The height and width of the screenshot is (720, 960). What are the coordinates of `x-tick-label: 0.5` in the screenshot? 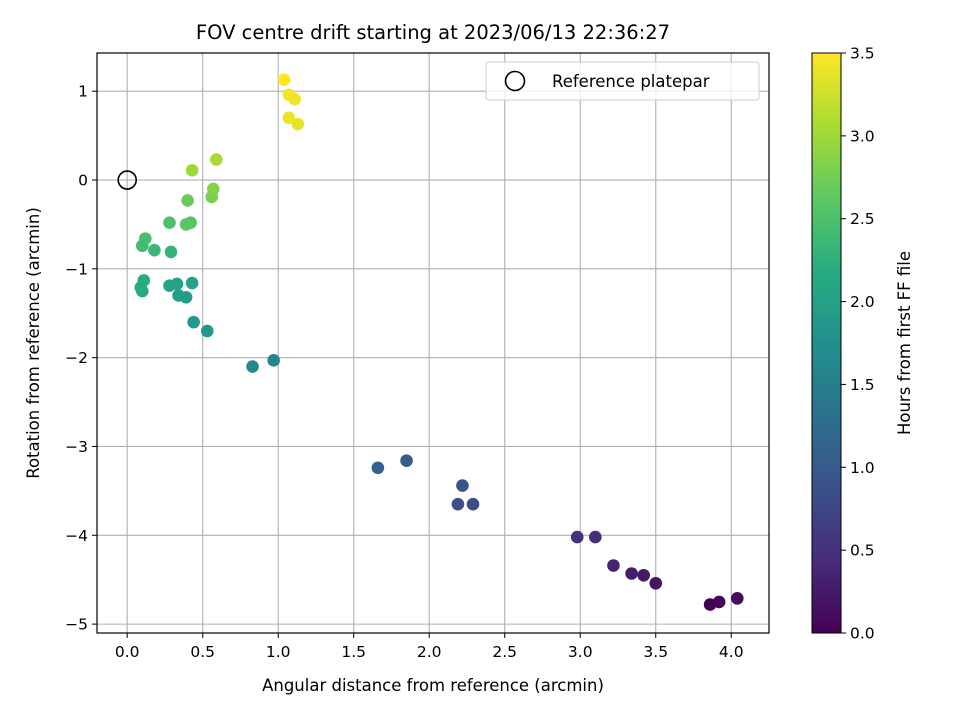 It's located at (202, 652).